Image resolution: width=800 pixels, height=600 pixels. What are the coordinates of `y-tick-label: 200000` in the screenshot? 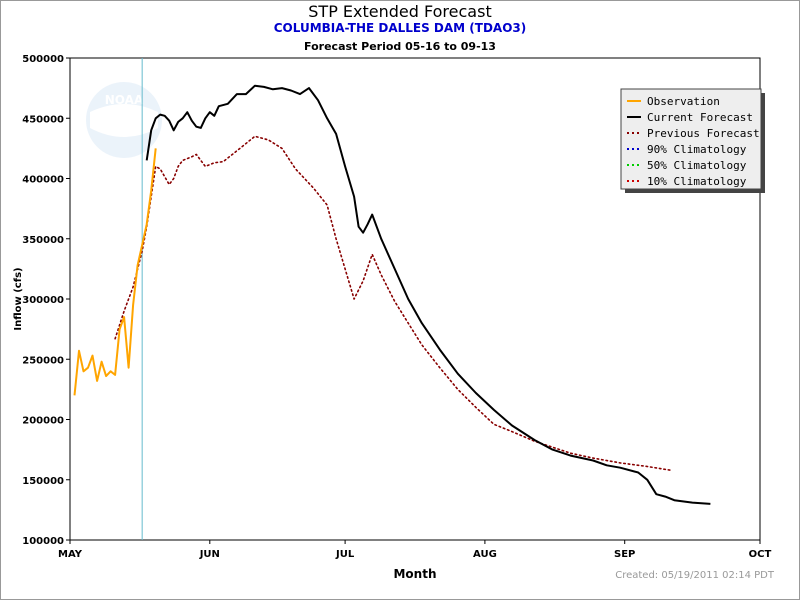 It's located at (43, 421).